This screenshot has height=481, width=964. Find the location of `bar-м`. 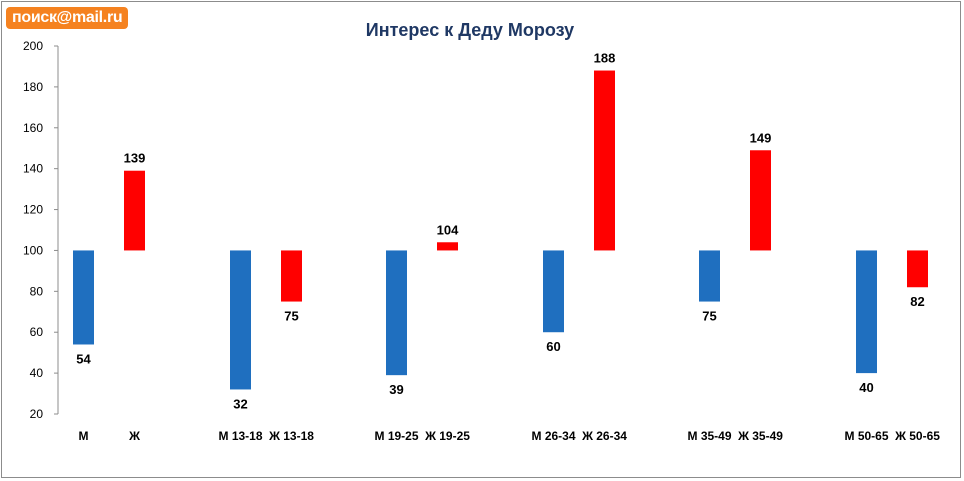

bar-м is located at coordinates (83, 297).